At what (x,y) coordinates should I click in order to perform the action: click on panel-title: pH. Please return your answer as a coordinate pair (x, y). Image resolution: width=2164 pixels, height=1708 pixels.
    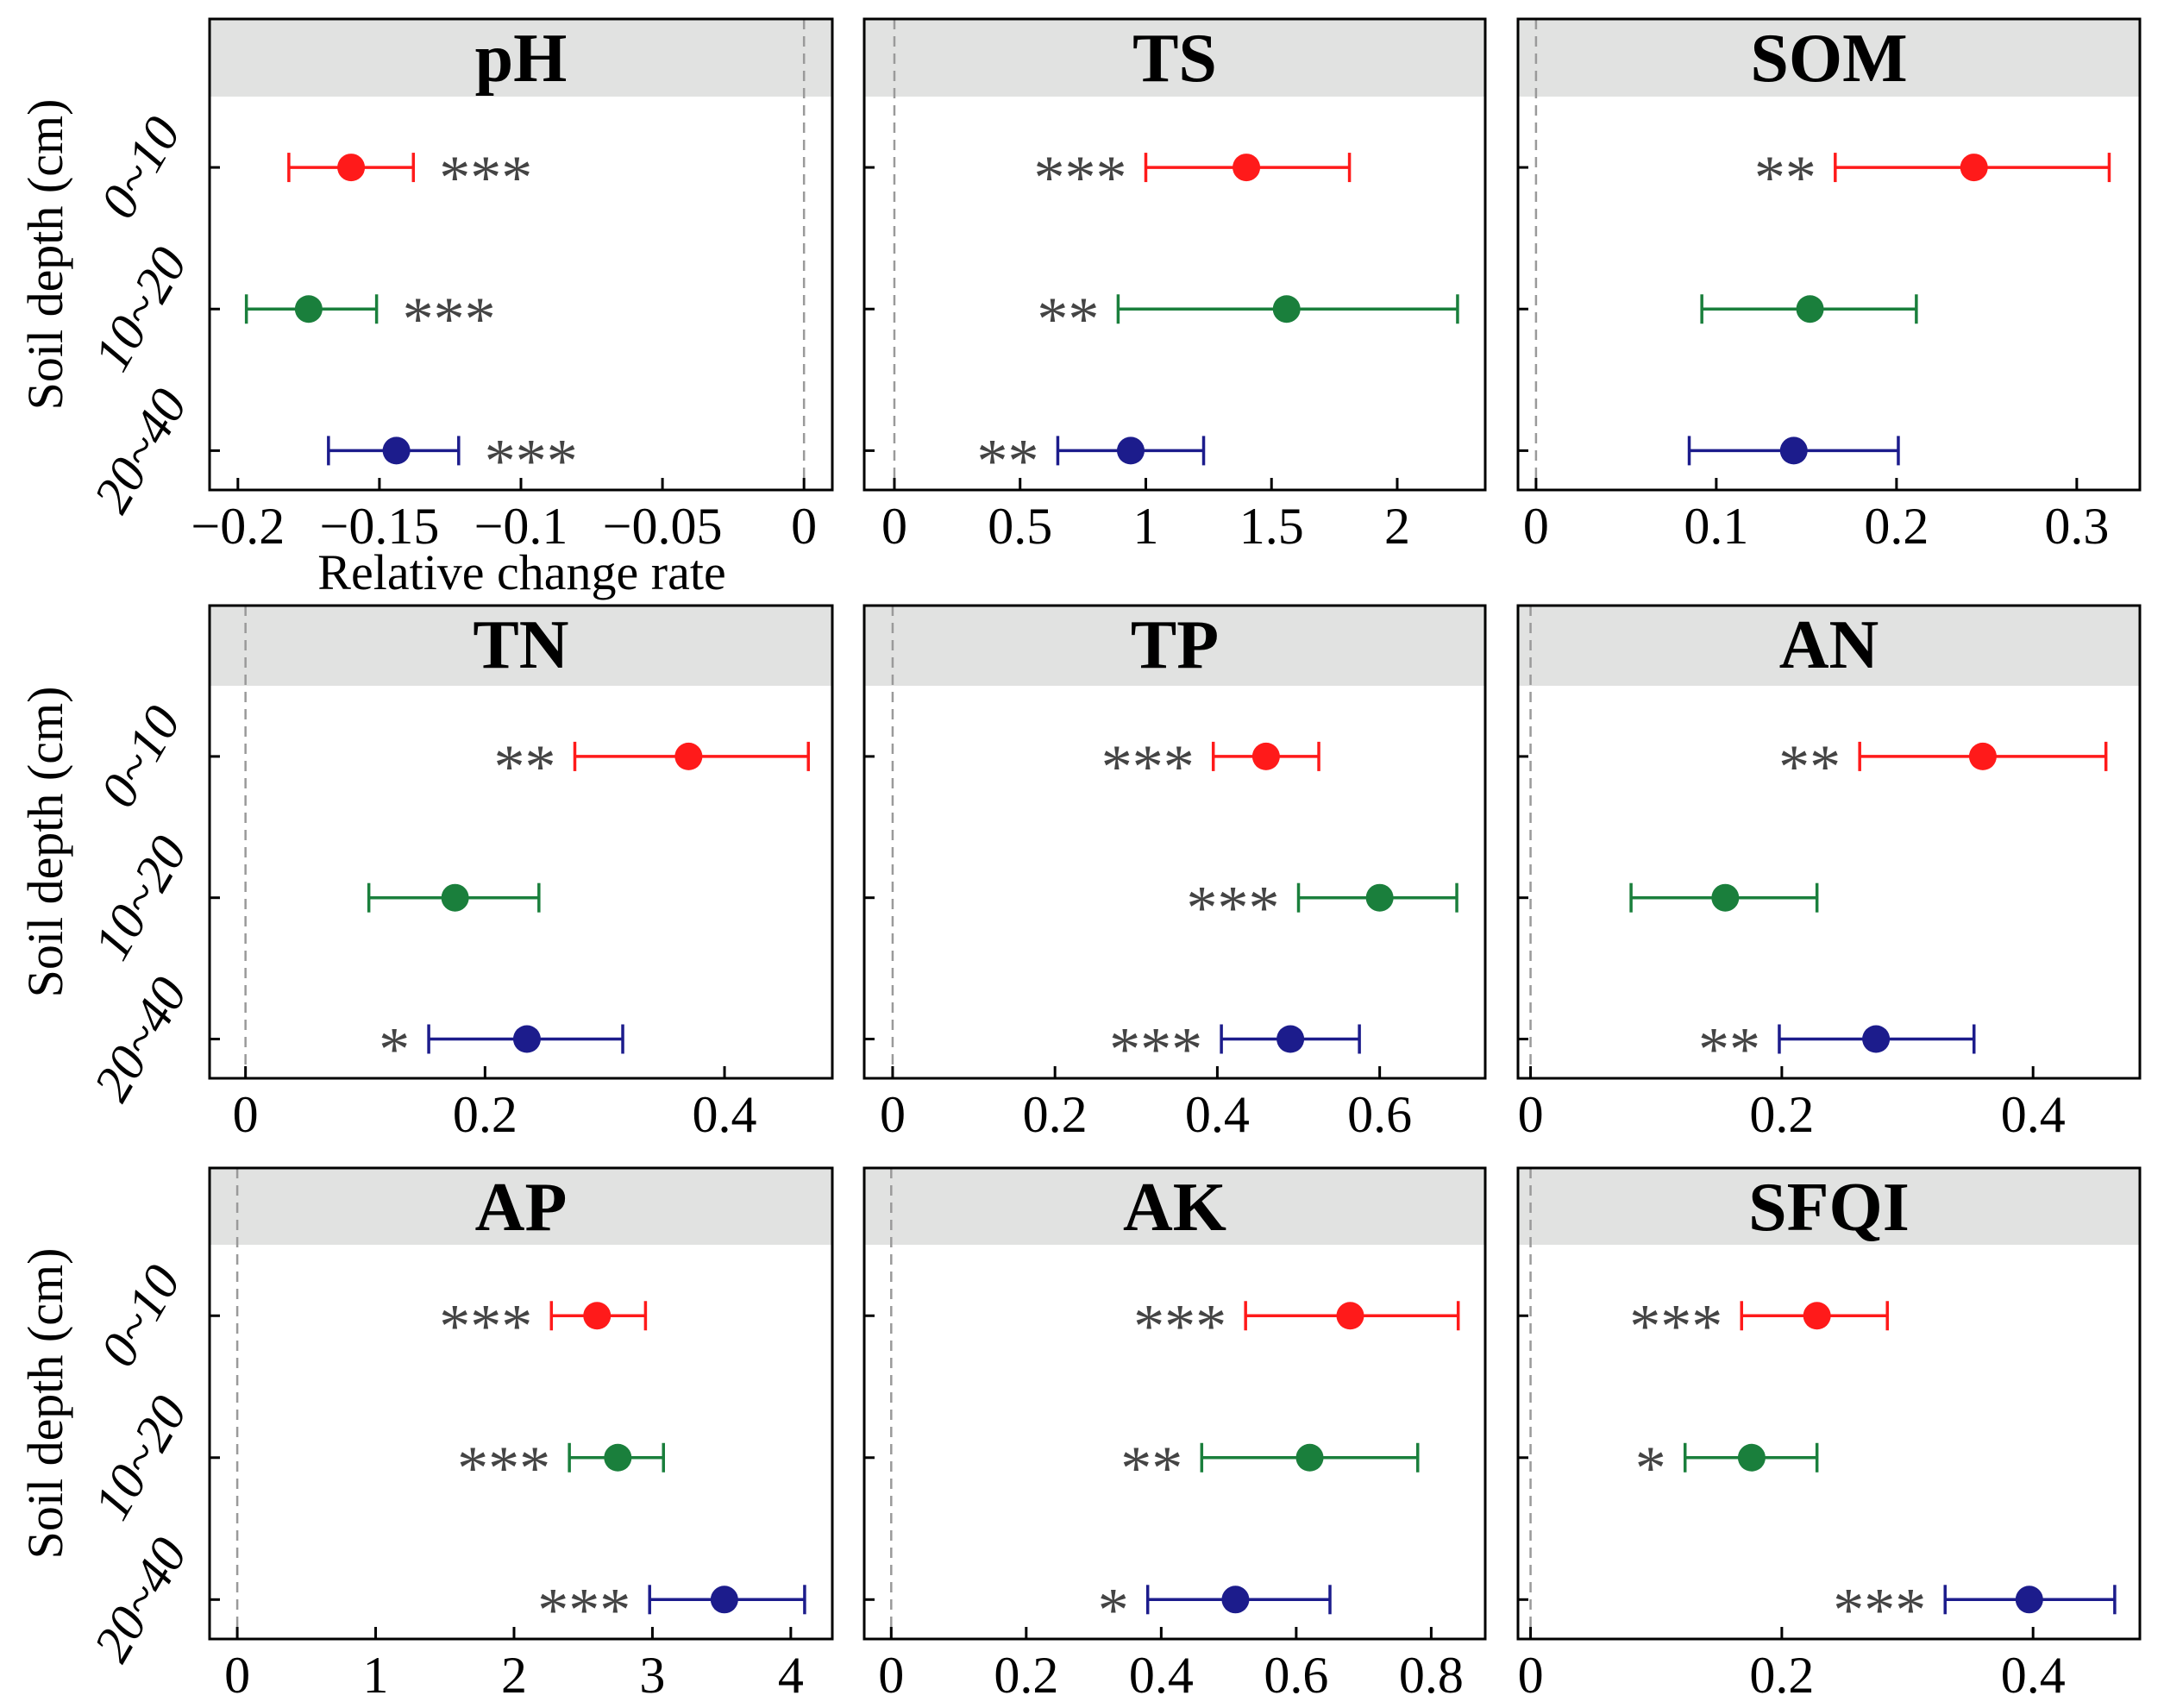
    Looking at the image, I should click on (521, 59).